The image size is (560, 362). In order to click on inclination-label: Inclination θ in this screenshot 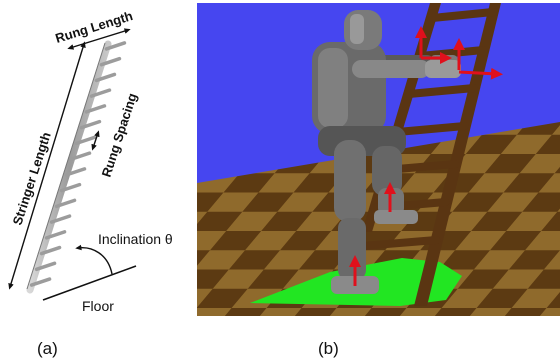, I will do `click(135, 239)`.